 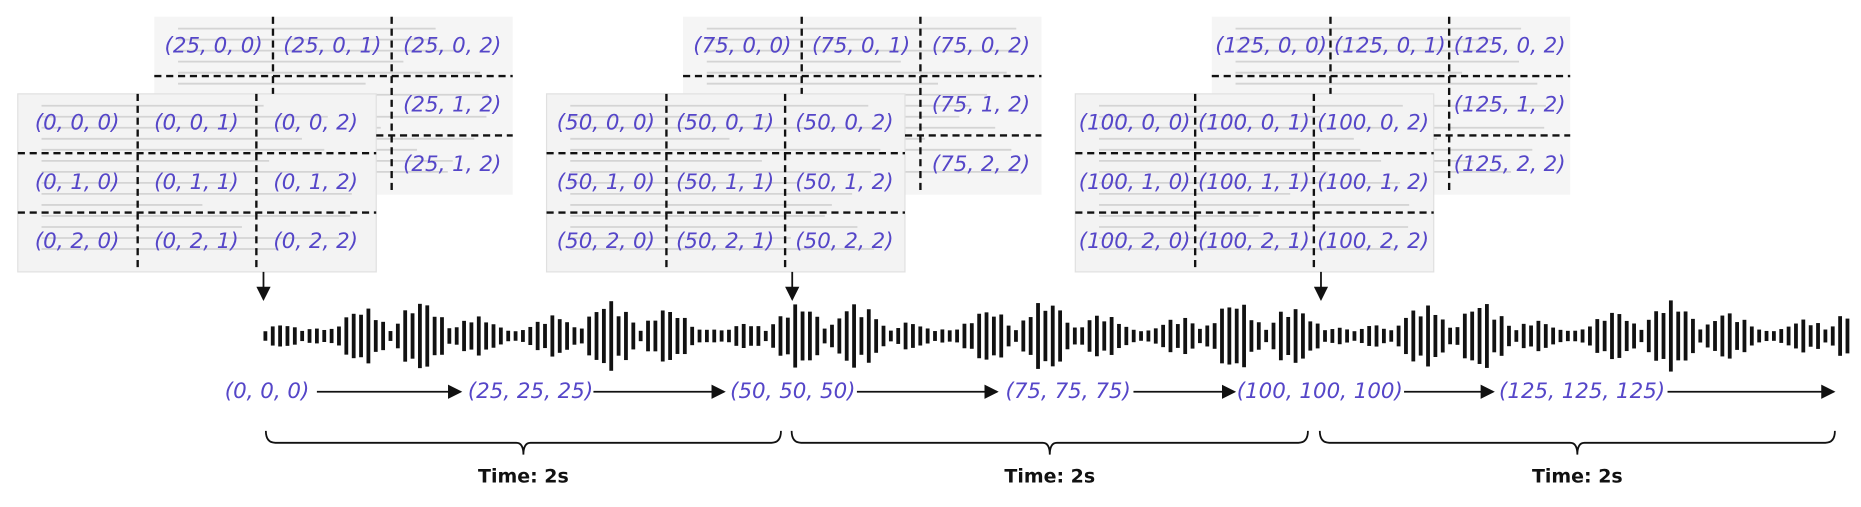 I want to click on timeline-id: (125, 125, 125), so click(x=1582, y=391).